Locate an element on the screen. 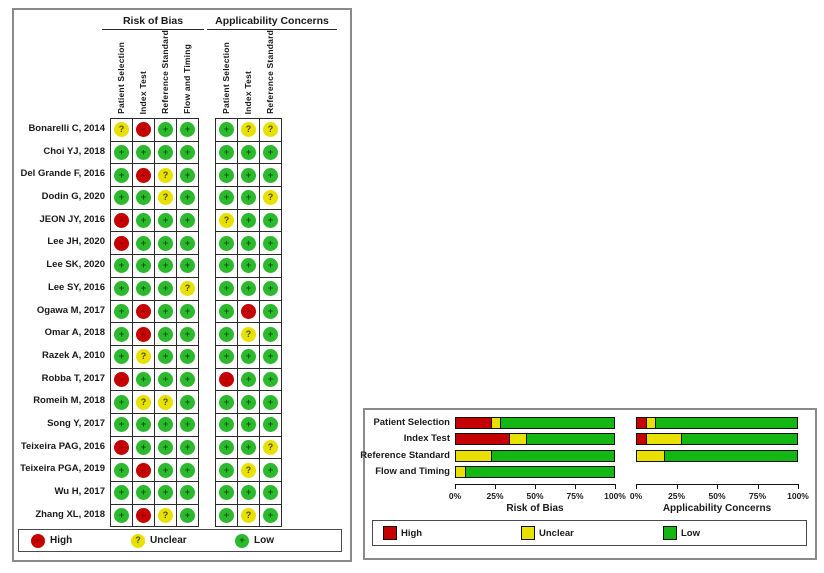 This screenshot has height=573, width=824. bar-segment-low is located at coordinates (570, 439).